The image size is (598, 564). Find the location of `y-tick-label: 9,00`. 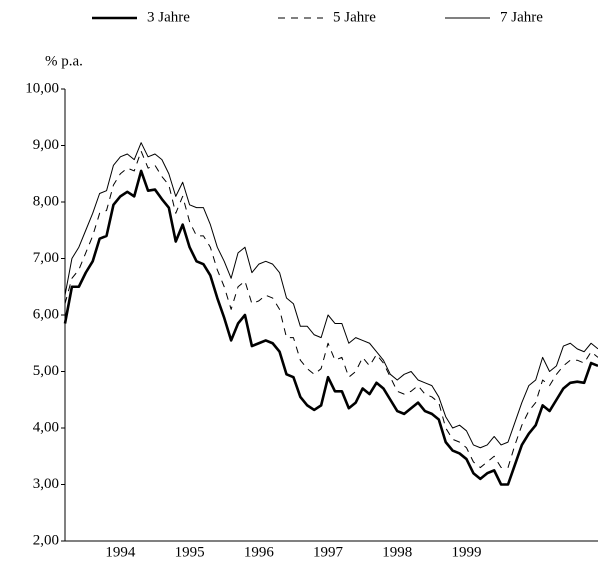

y-tick-label: 9,00 is located at coordinates (46, 145).